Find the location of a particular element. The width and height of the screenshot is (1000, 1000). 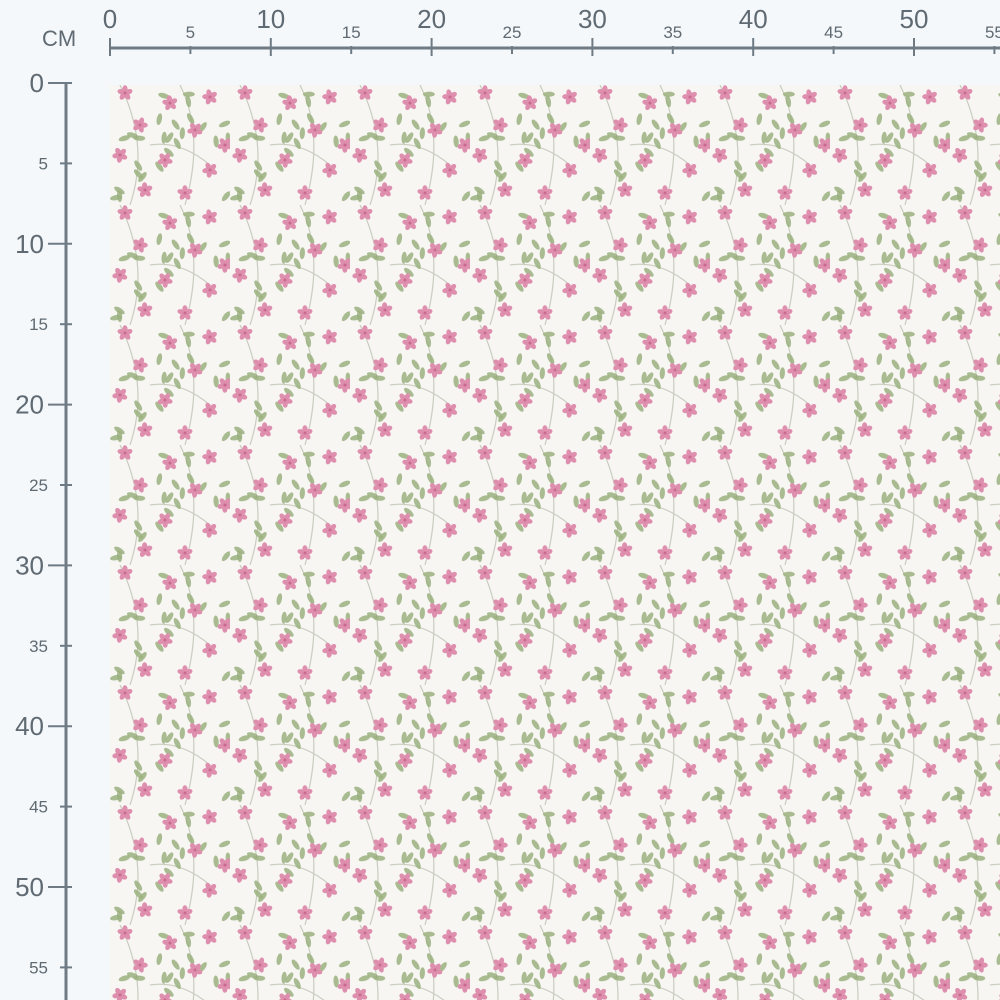

vertical-ruler: 0 5 10 15 20 25 30 35 40 45 50 55 is located at coordinates (43, 534).